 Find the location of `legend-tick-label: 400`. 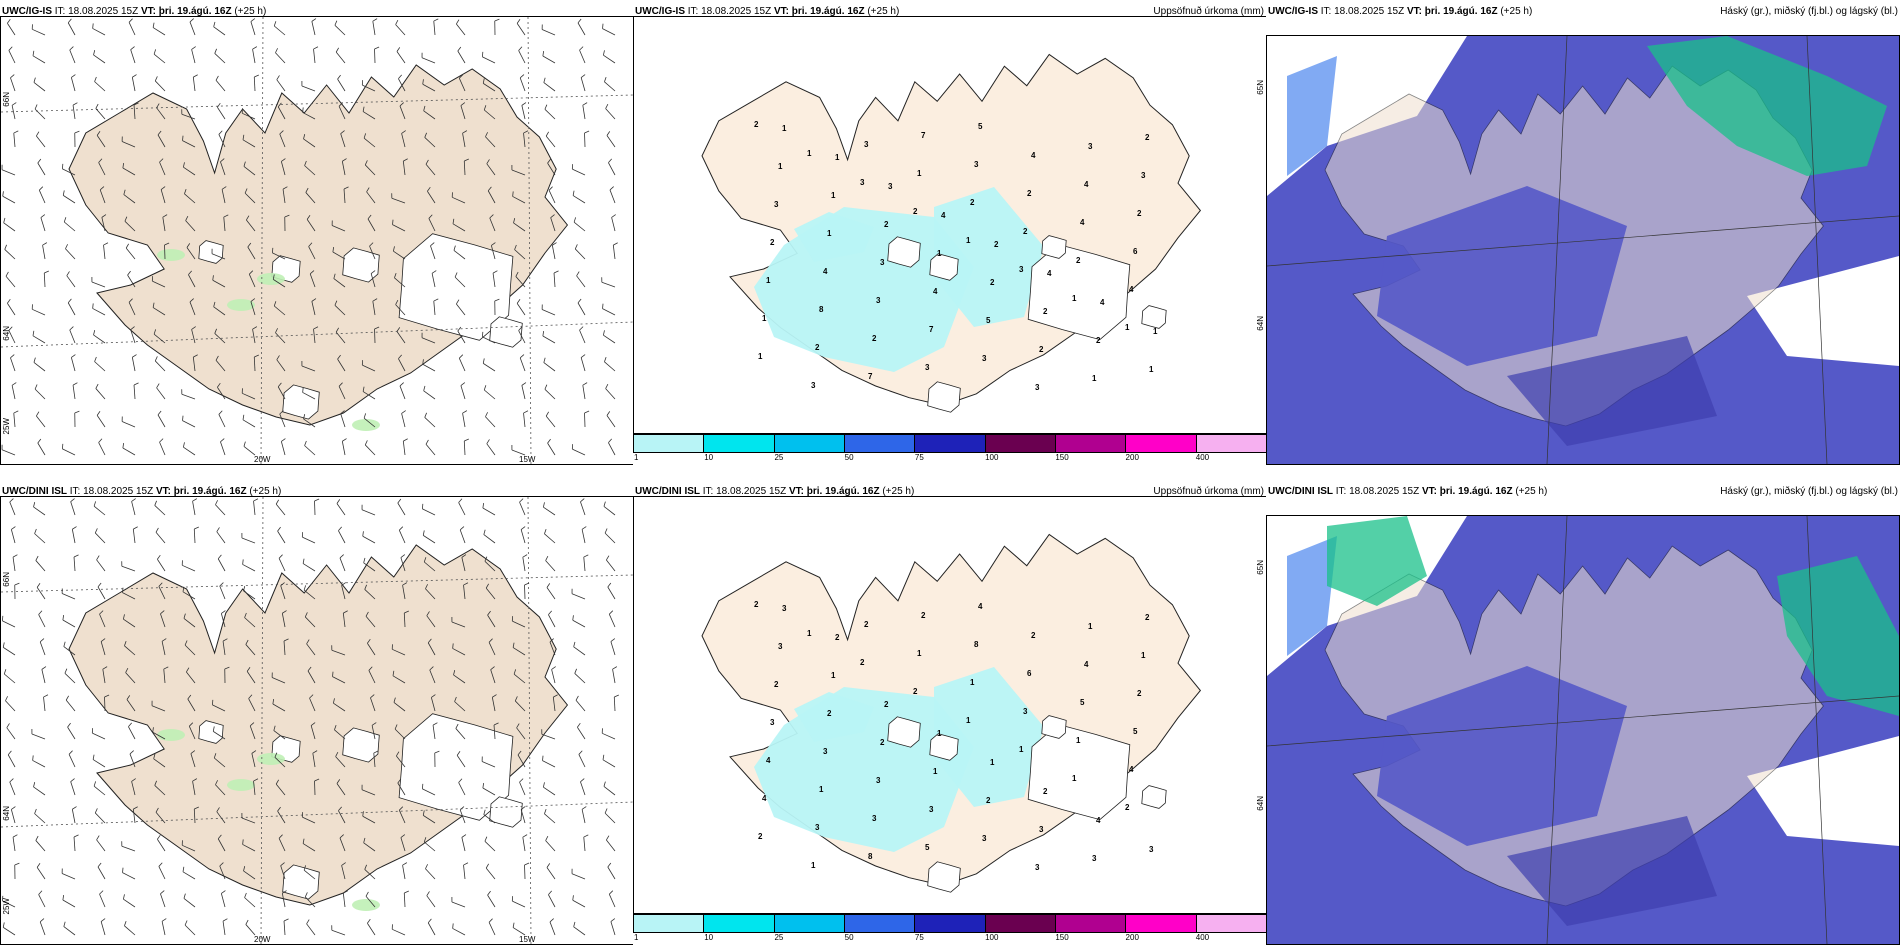

legend-tick-label: 400 is located at coordinates (1202, 937).